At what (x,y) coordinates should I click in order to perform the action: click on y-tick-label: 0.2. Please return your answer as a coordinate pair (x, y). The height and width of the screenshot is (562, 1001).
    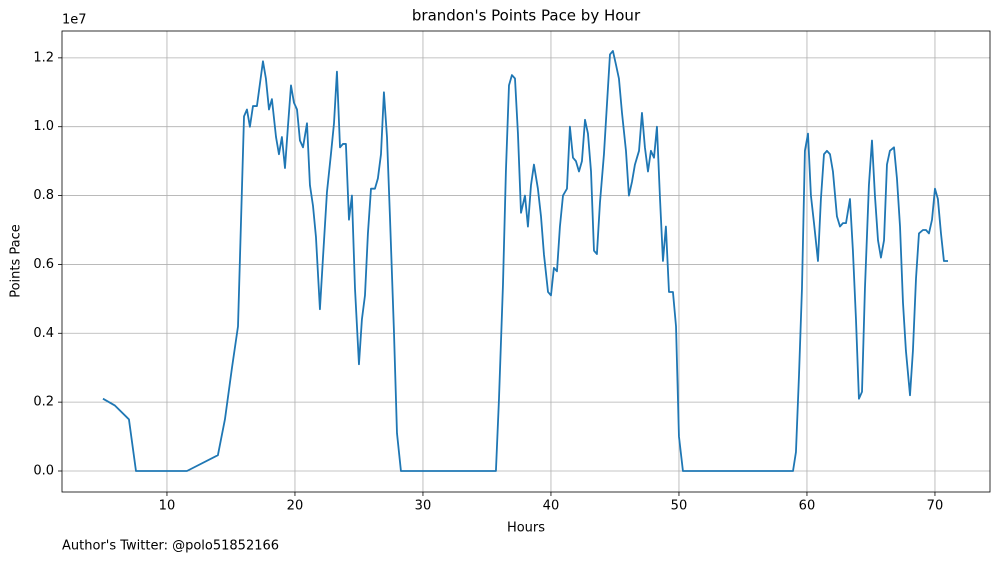
    Looking at the image, I should click on (43, 402).